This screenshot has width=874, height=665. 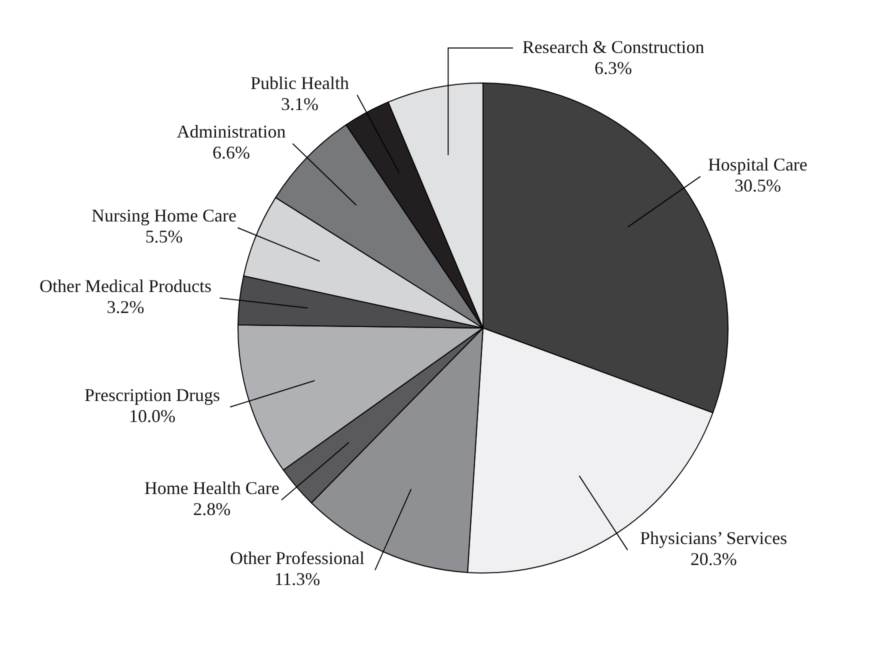 What do you see at coordinates (164, 216) in the screenshot?
I see `slice-label: Nursing Home Care` at bounding box center [164, 216].